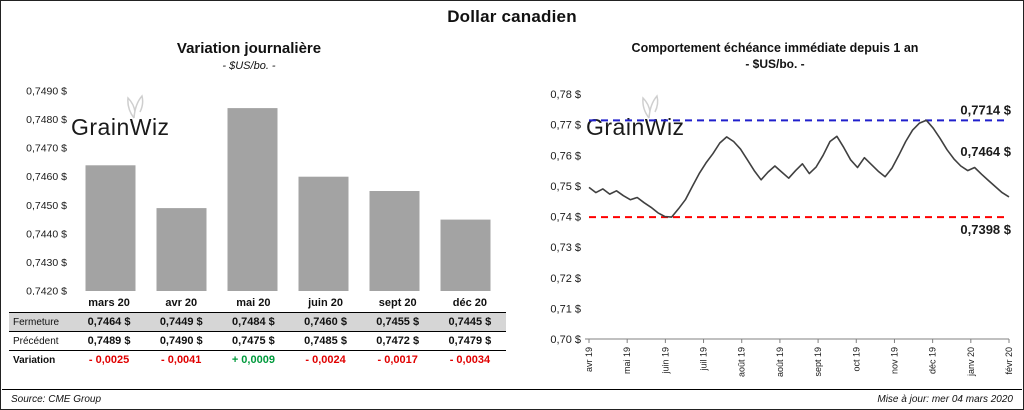 The width and height of the screenshot is (1024, 410). I want to click on y-tick-label: 0,7460 $, so click(46, 177).